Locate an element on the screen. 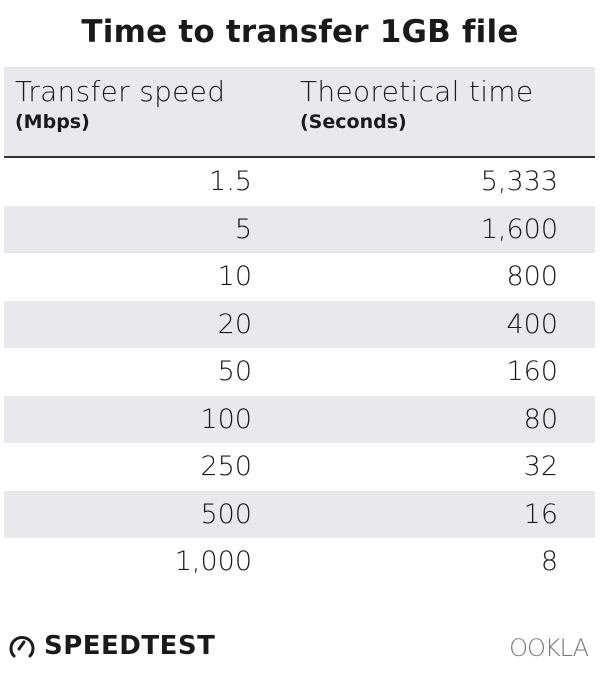 The image size is (600, 677). speed-cell: 1.5 is located at coordinates (230, 181).